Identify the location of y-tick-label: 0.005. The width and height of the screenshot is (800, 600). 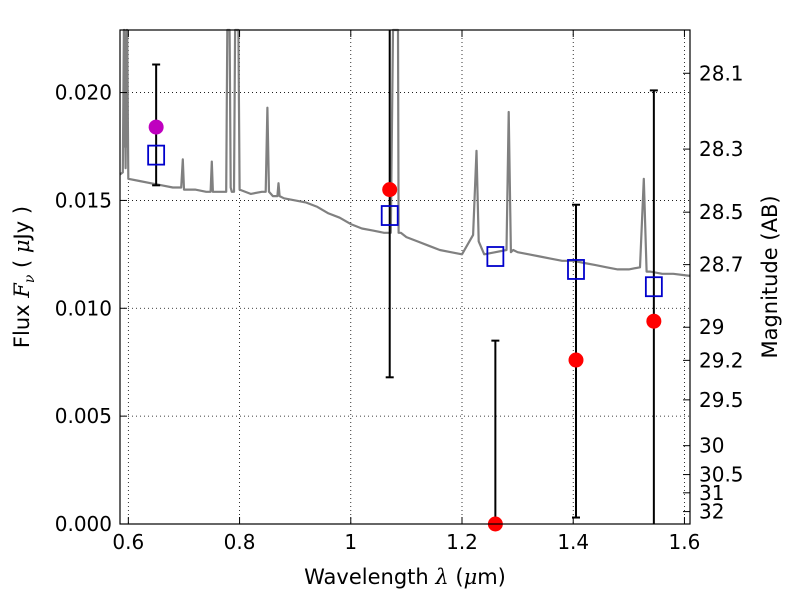
(83, 416).